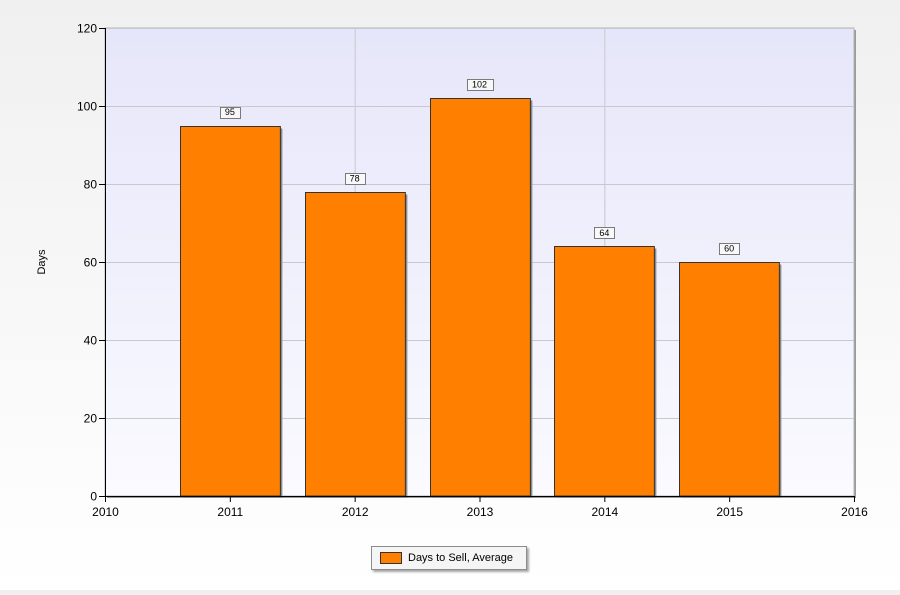 This screenshot has width=900, height=595. Describe the element at coordinates (854, 512) in the screenshot. I see `x-tick-label: 2016` at that location.